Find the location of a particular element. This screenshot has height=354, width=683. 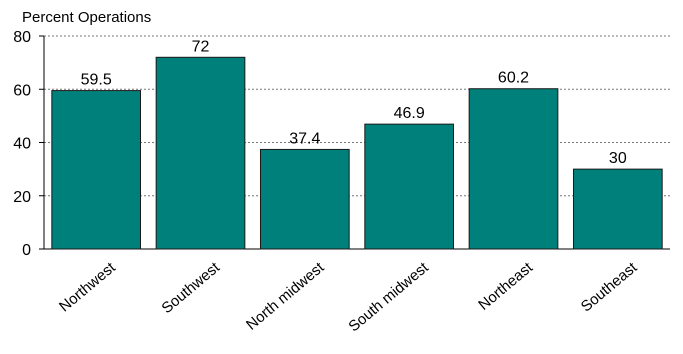

x-tick-label: Northwest is located at coordinates (87, 287).